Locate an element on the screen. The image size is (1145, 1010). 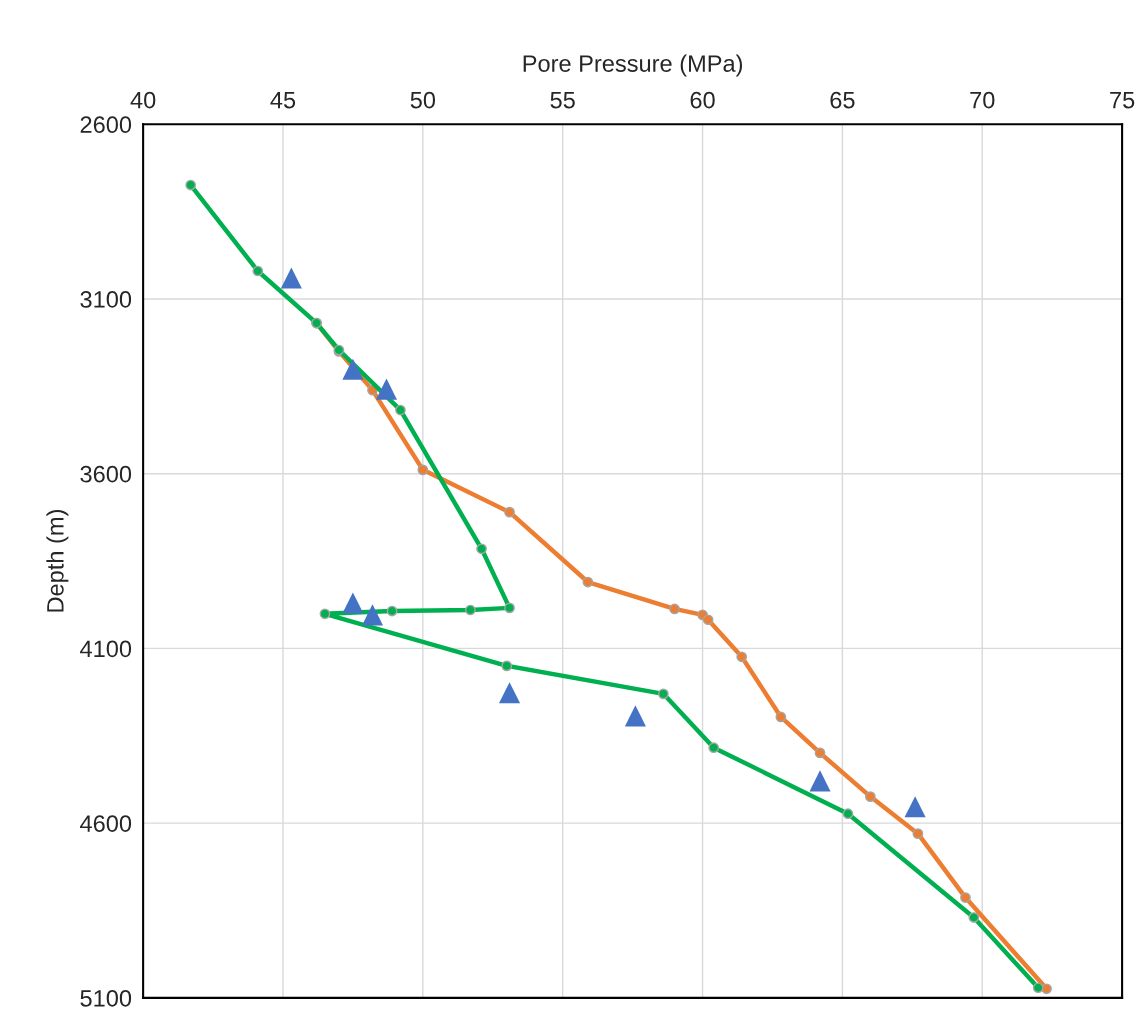
x-tick-label: 70 is located at coordinates (982, 100).